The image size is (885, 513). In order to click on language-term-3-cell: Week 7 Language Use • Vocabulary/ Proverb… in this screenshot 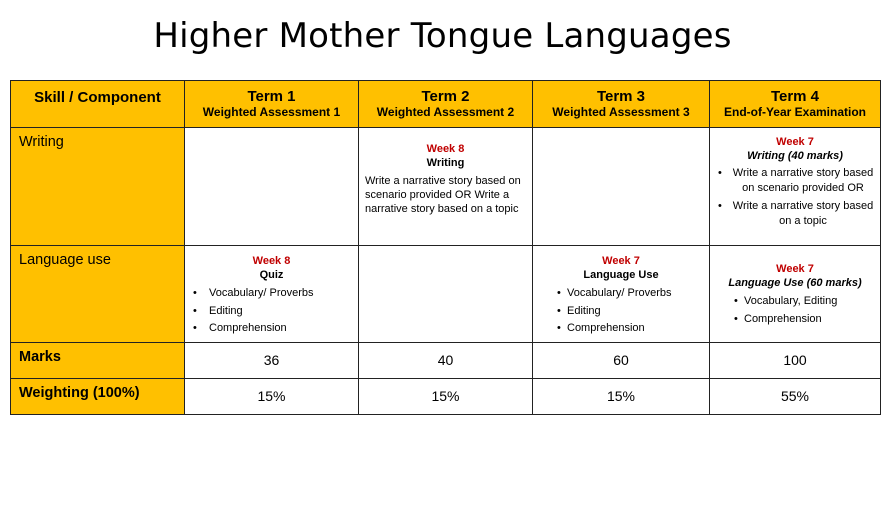, I will do `click(621, 294)`.